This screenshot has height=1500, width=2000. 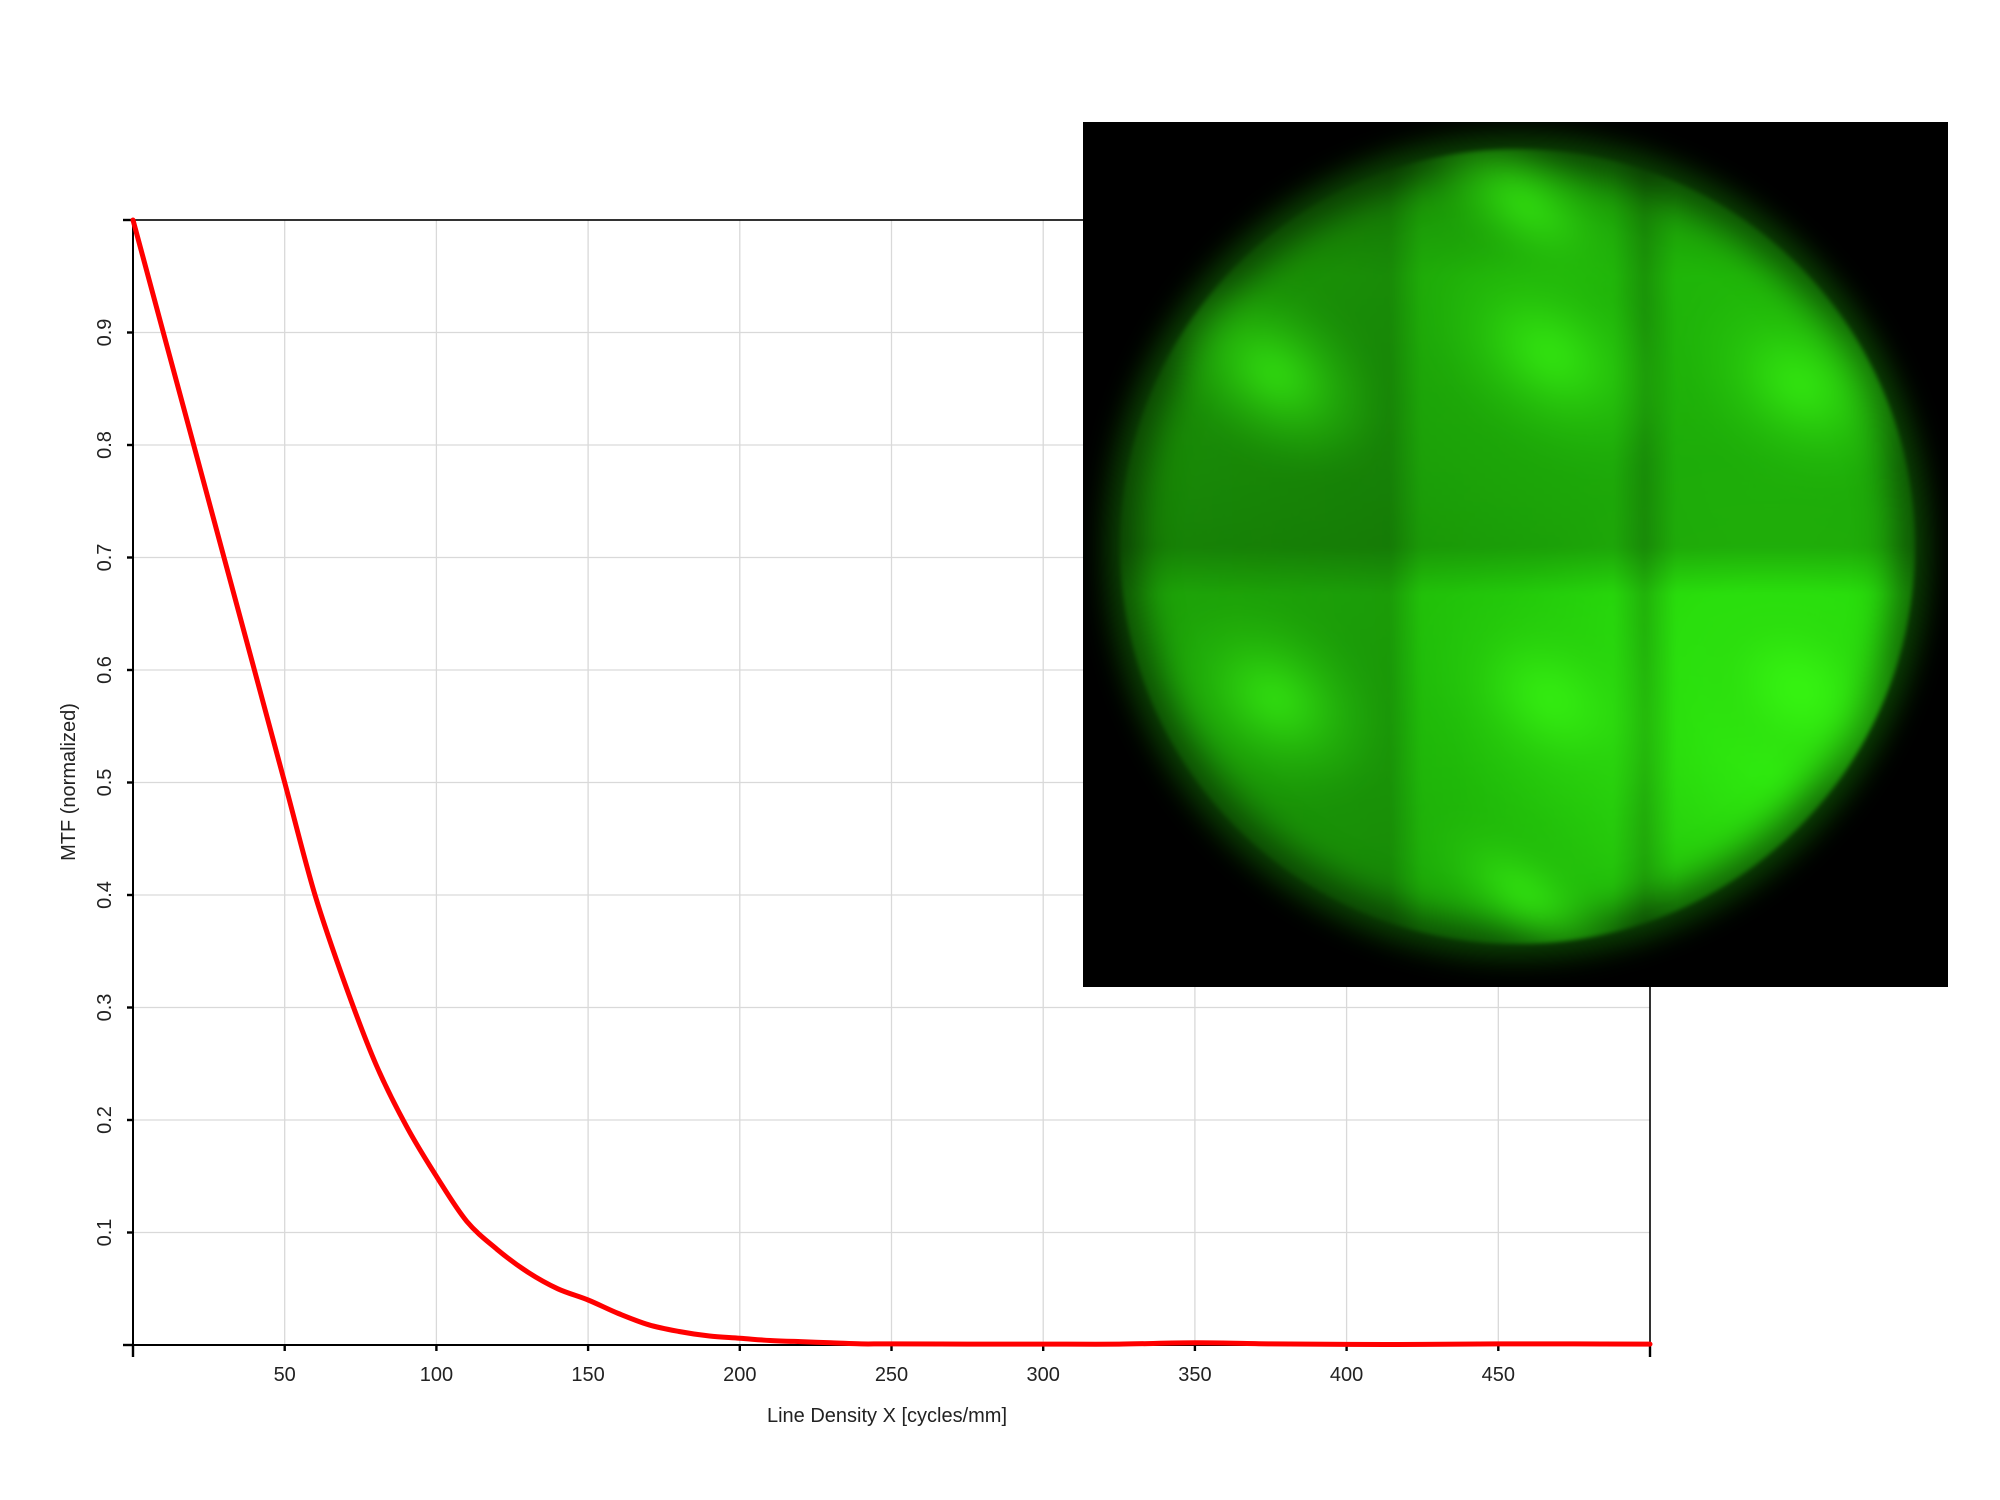 I want to click on y-tick-label: 0.1, so click(x=105, y=1233).